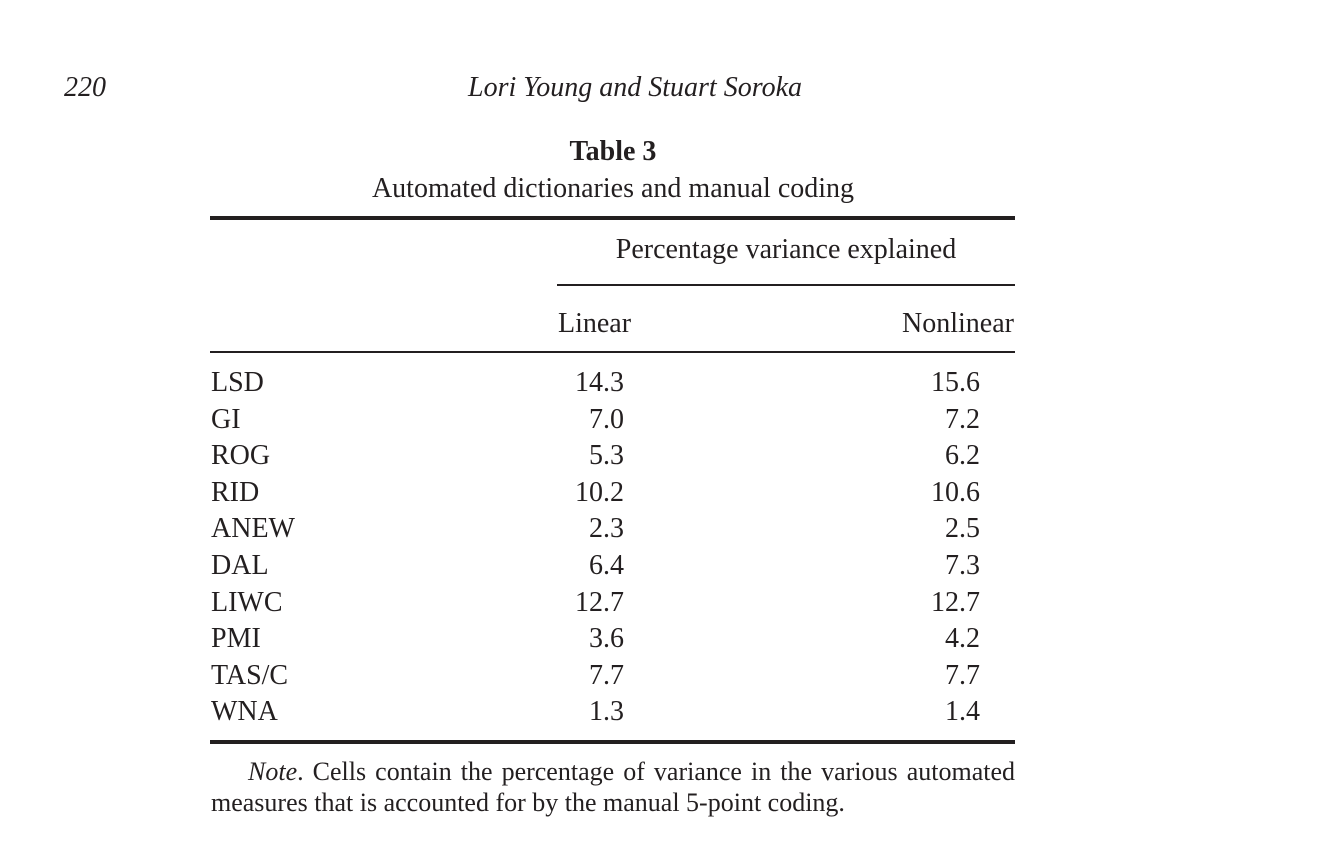 The image size is (1322, 854). What do you see at coordinates (955, 602) in the screenshot?
I see `cell-nonlinear: 12.7` at bounding box center [955, 602].